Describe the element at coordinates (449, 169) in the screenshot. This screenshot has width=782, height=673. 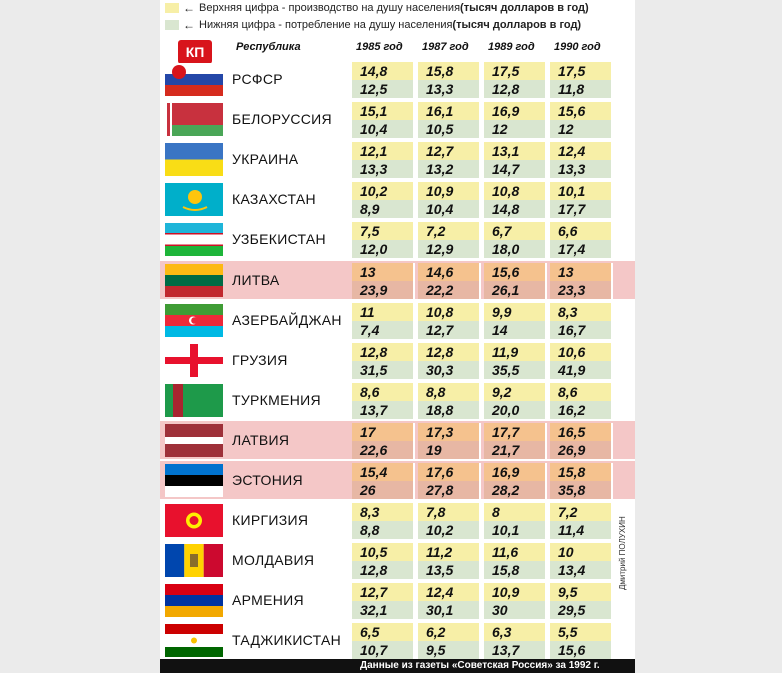
I see `consumption-value: 13,2` at that location.